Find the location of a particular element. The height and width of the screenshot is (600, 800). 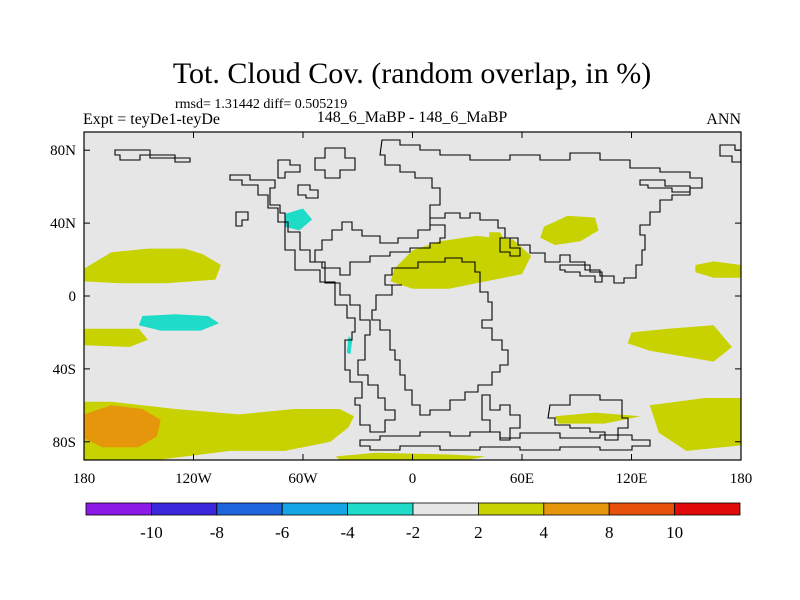

x-tick-label-2: 60W is located at coordinates (303, 479).